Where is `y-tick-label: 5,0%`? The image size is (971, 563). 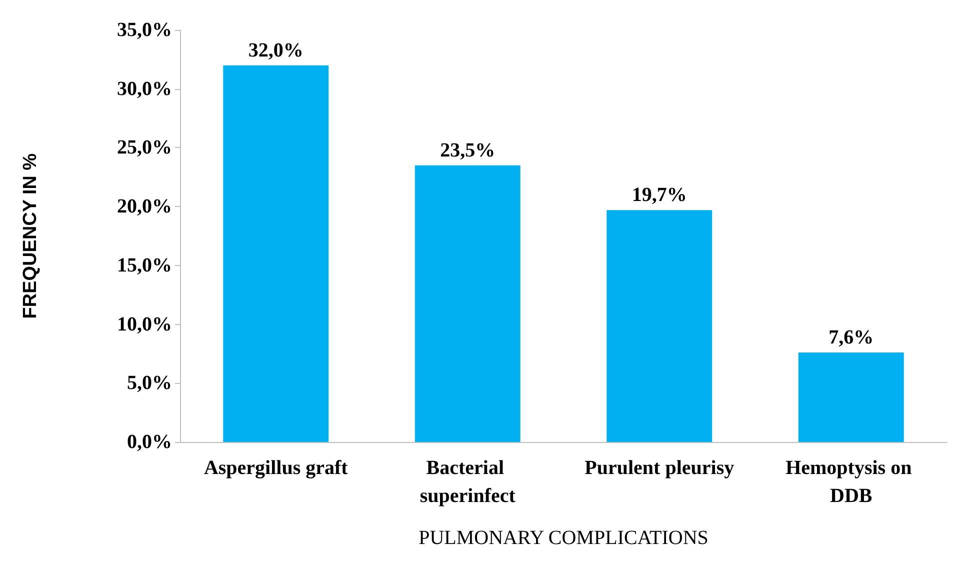
y-tick-label: 5,0% is located at coordinates (149, 383).